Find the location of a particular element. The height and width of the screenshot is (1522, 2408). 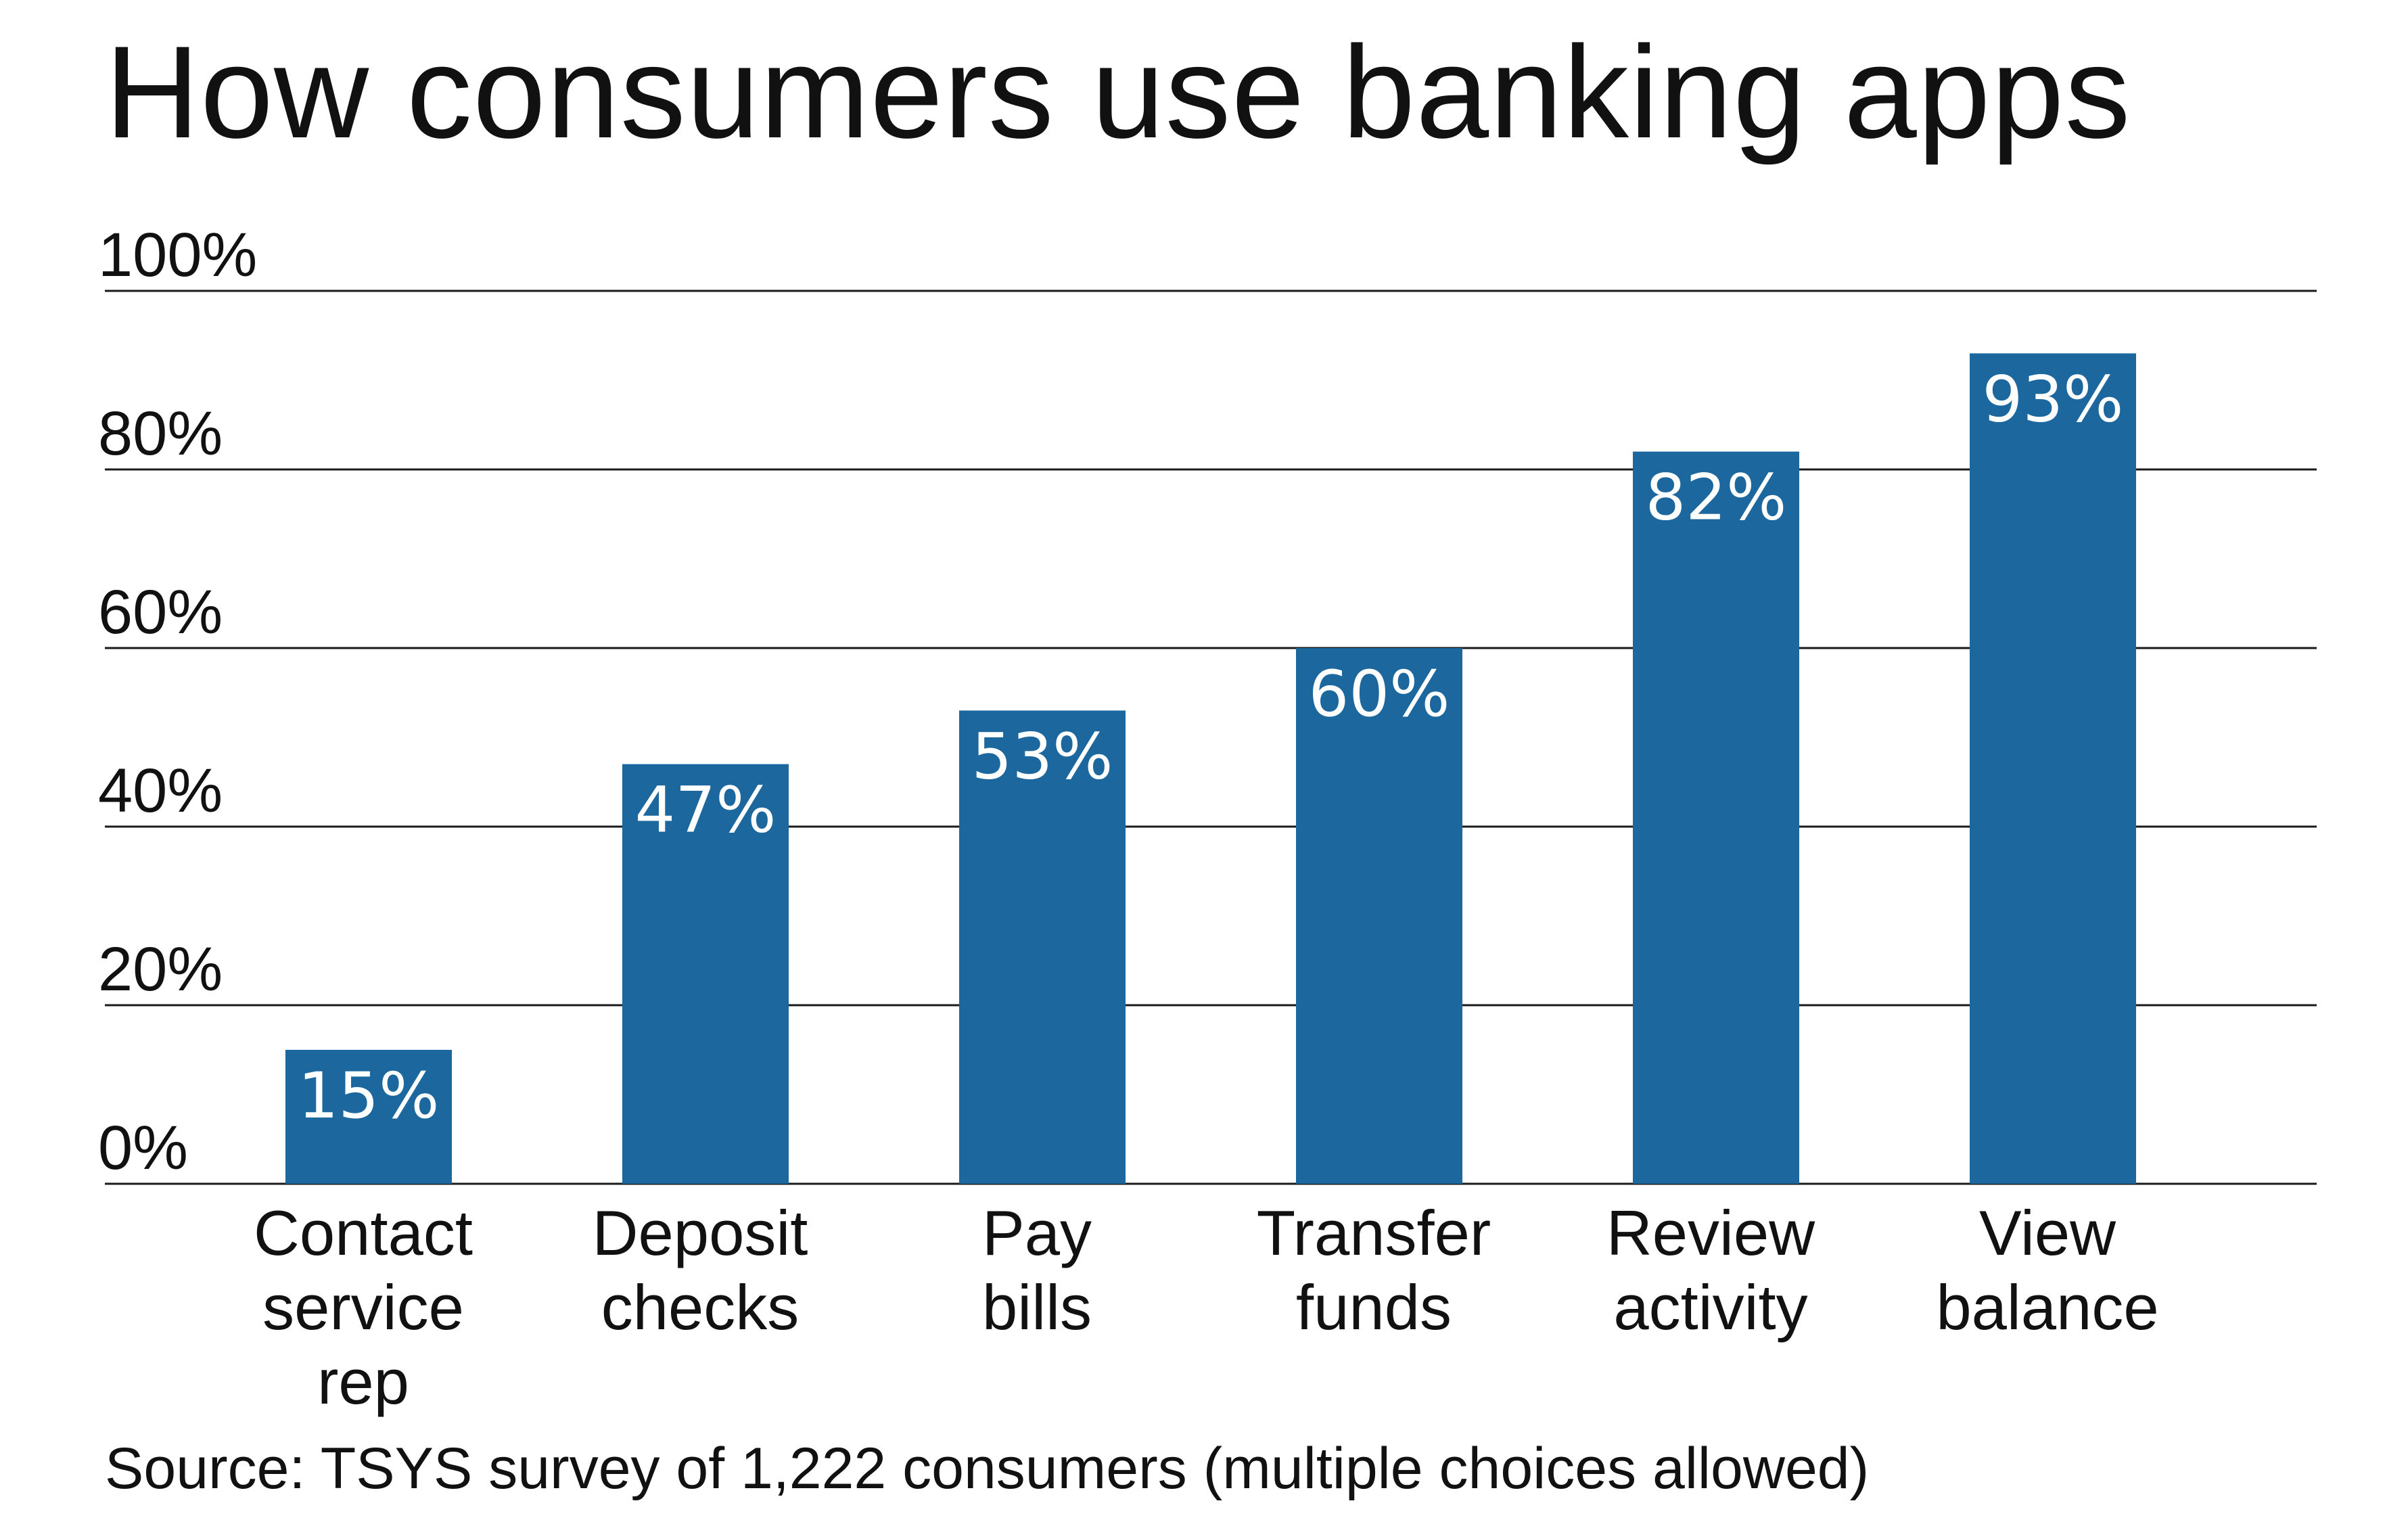

category-label-line: Pay is located at coordinates (1037, 1232).